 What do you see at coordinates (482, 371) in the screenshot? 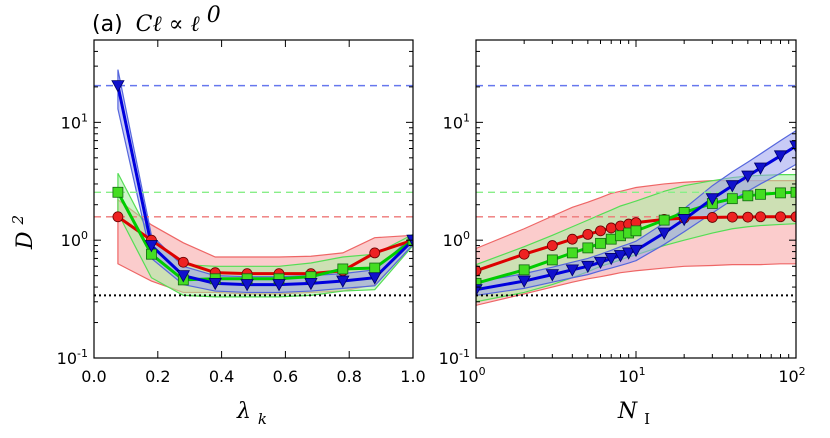
I see `x-tick-label-exp: 0` at bounding box center [482, 371].